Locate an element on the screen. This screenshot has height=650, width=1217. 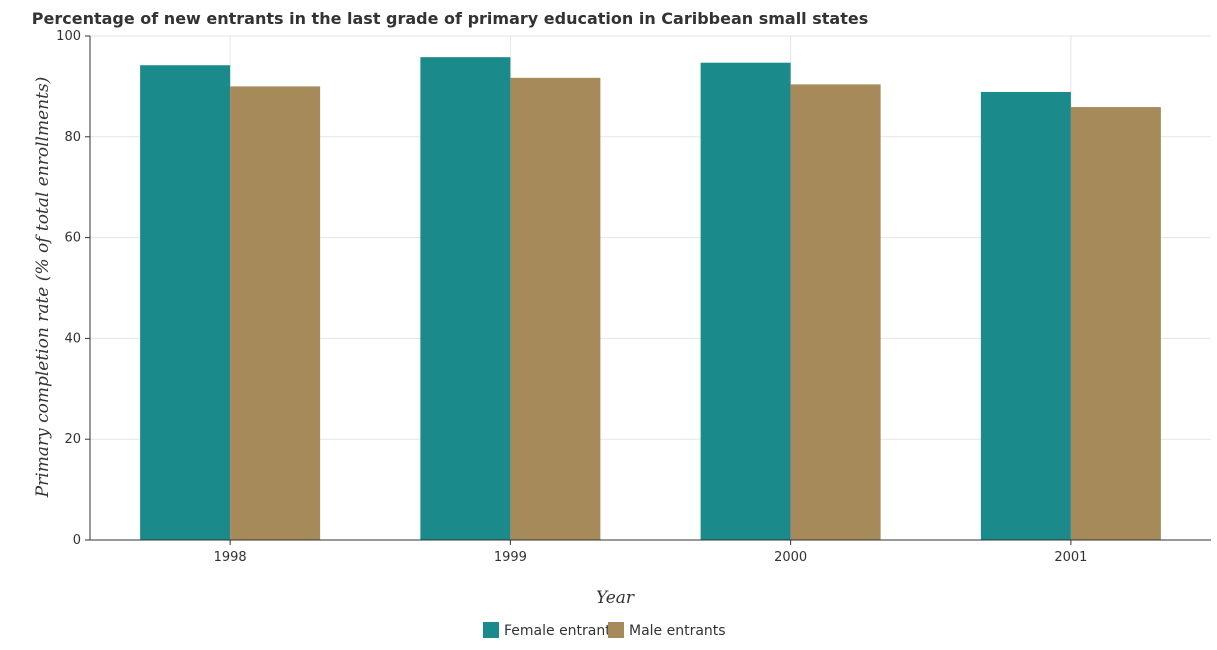
bar-male-2000 is located at coordinates (835, 312).